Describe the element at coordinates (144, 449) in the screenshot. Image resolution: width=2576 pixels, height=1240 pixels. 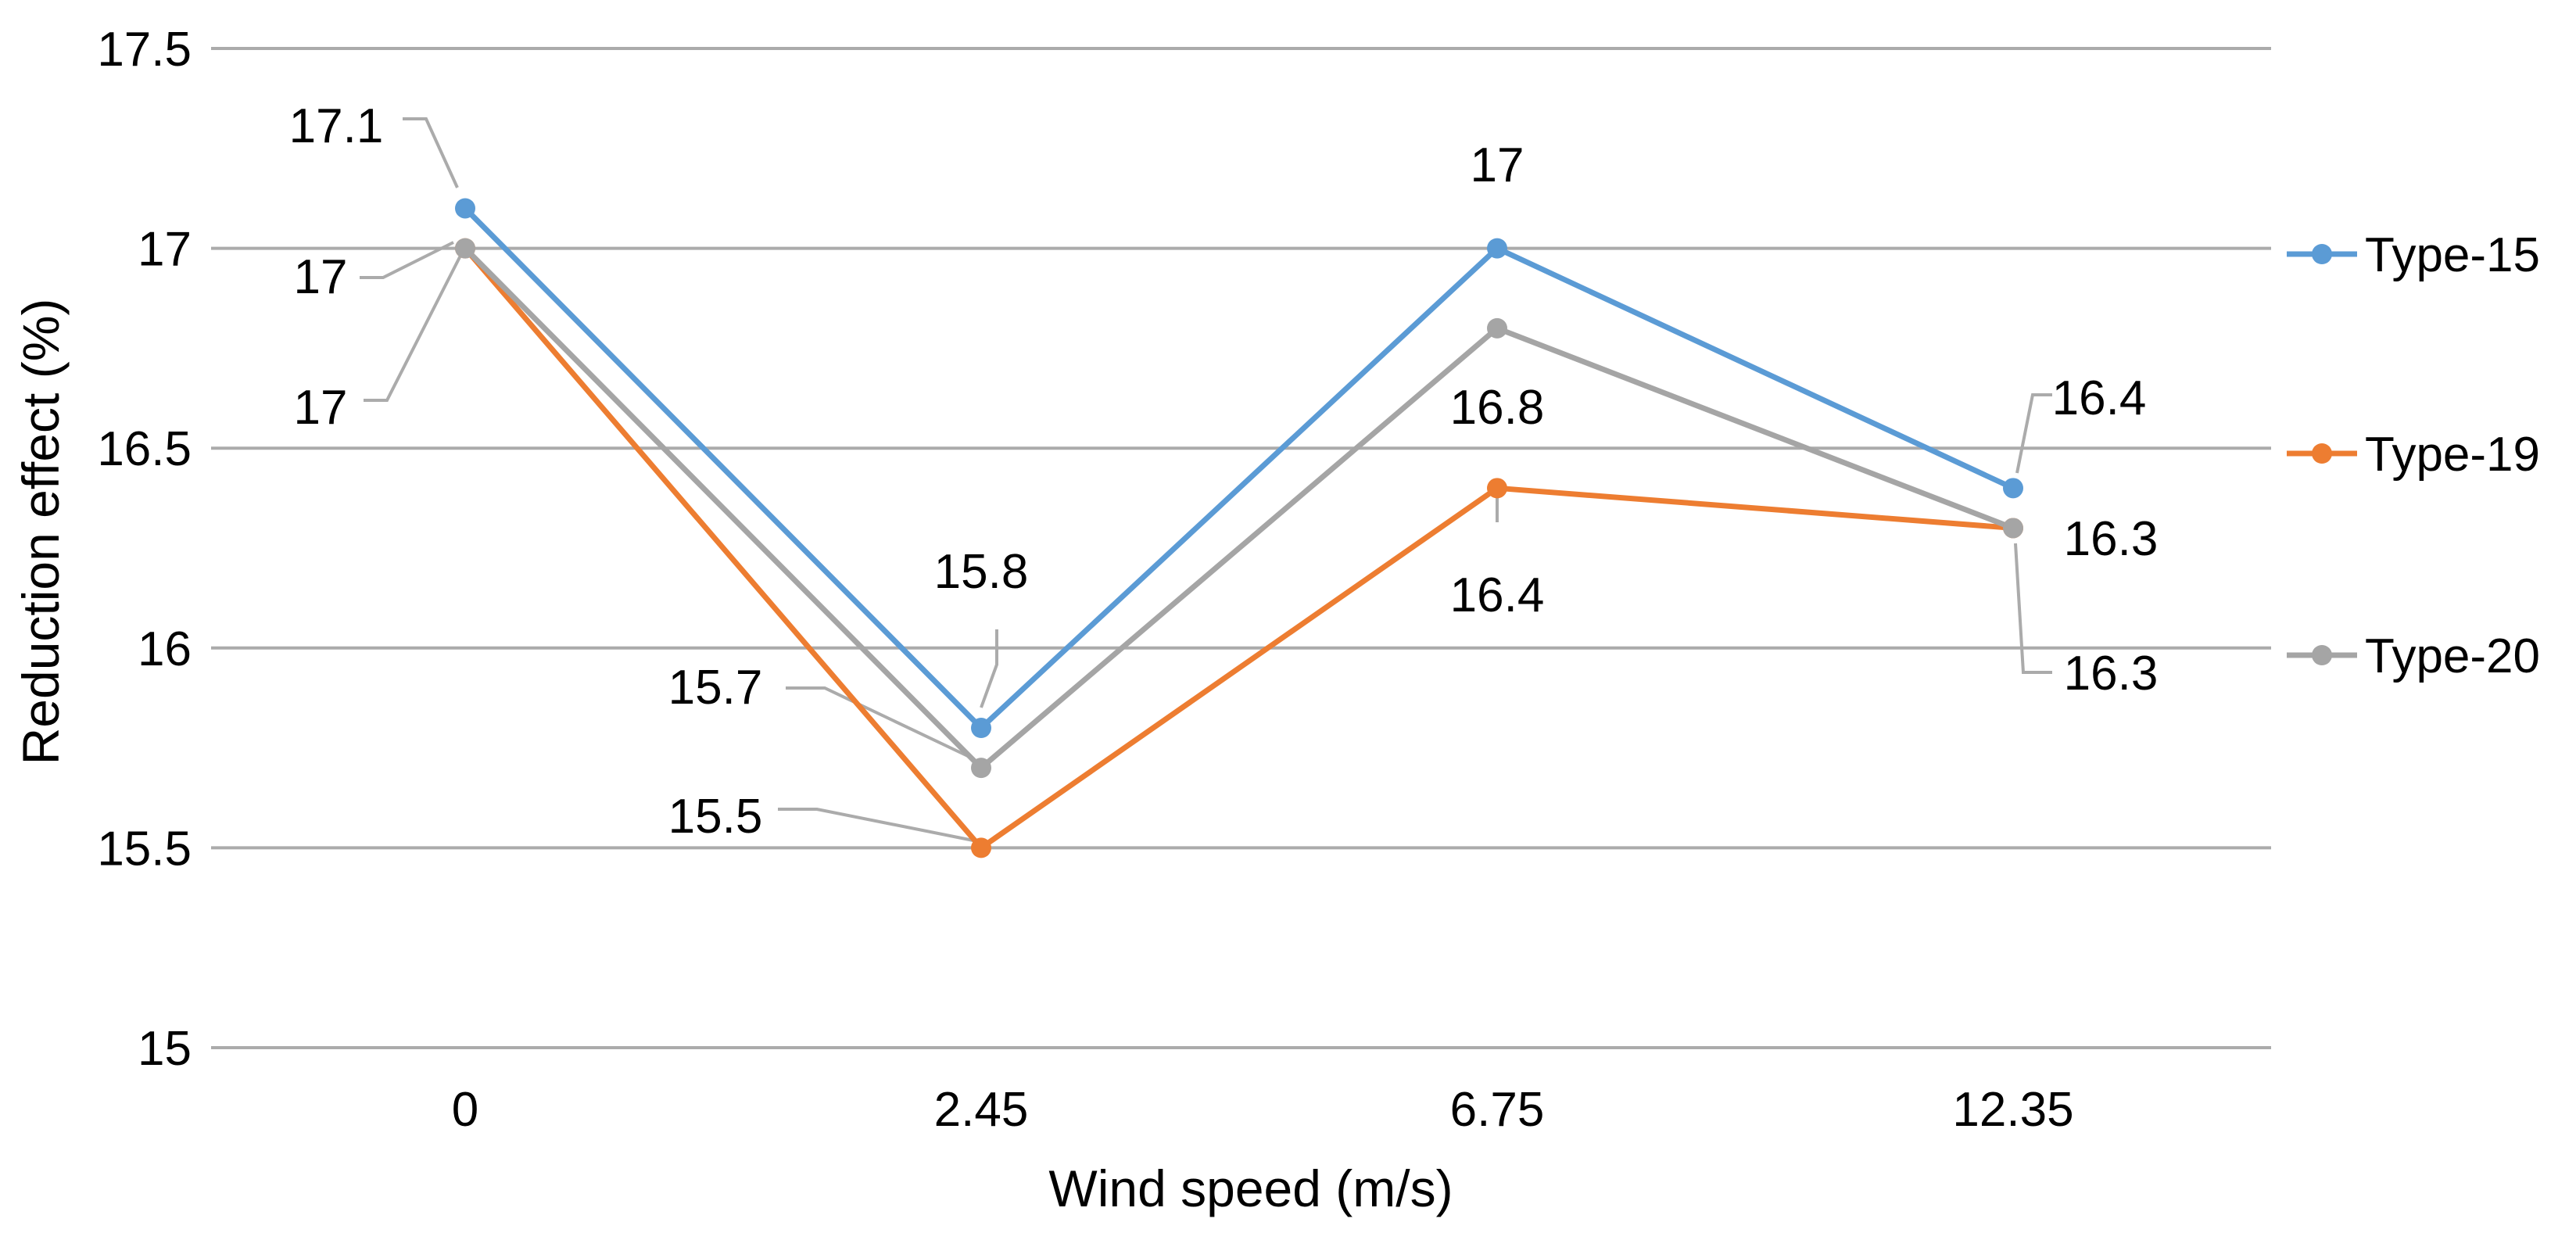
I see `y-tick-label: 16.5` at that location.